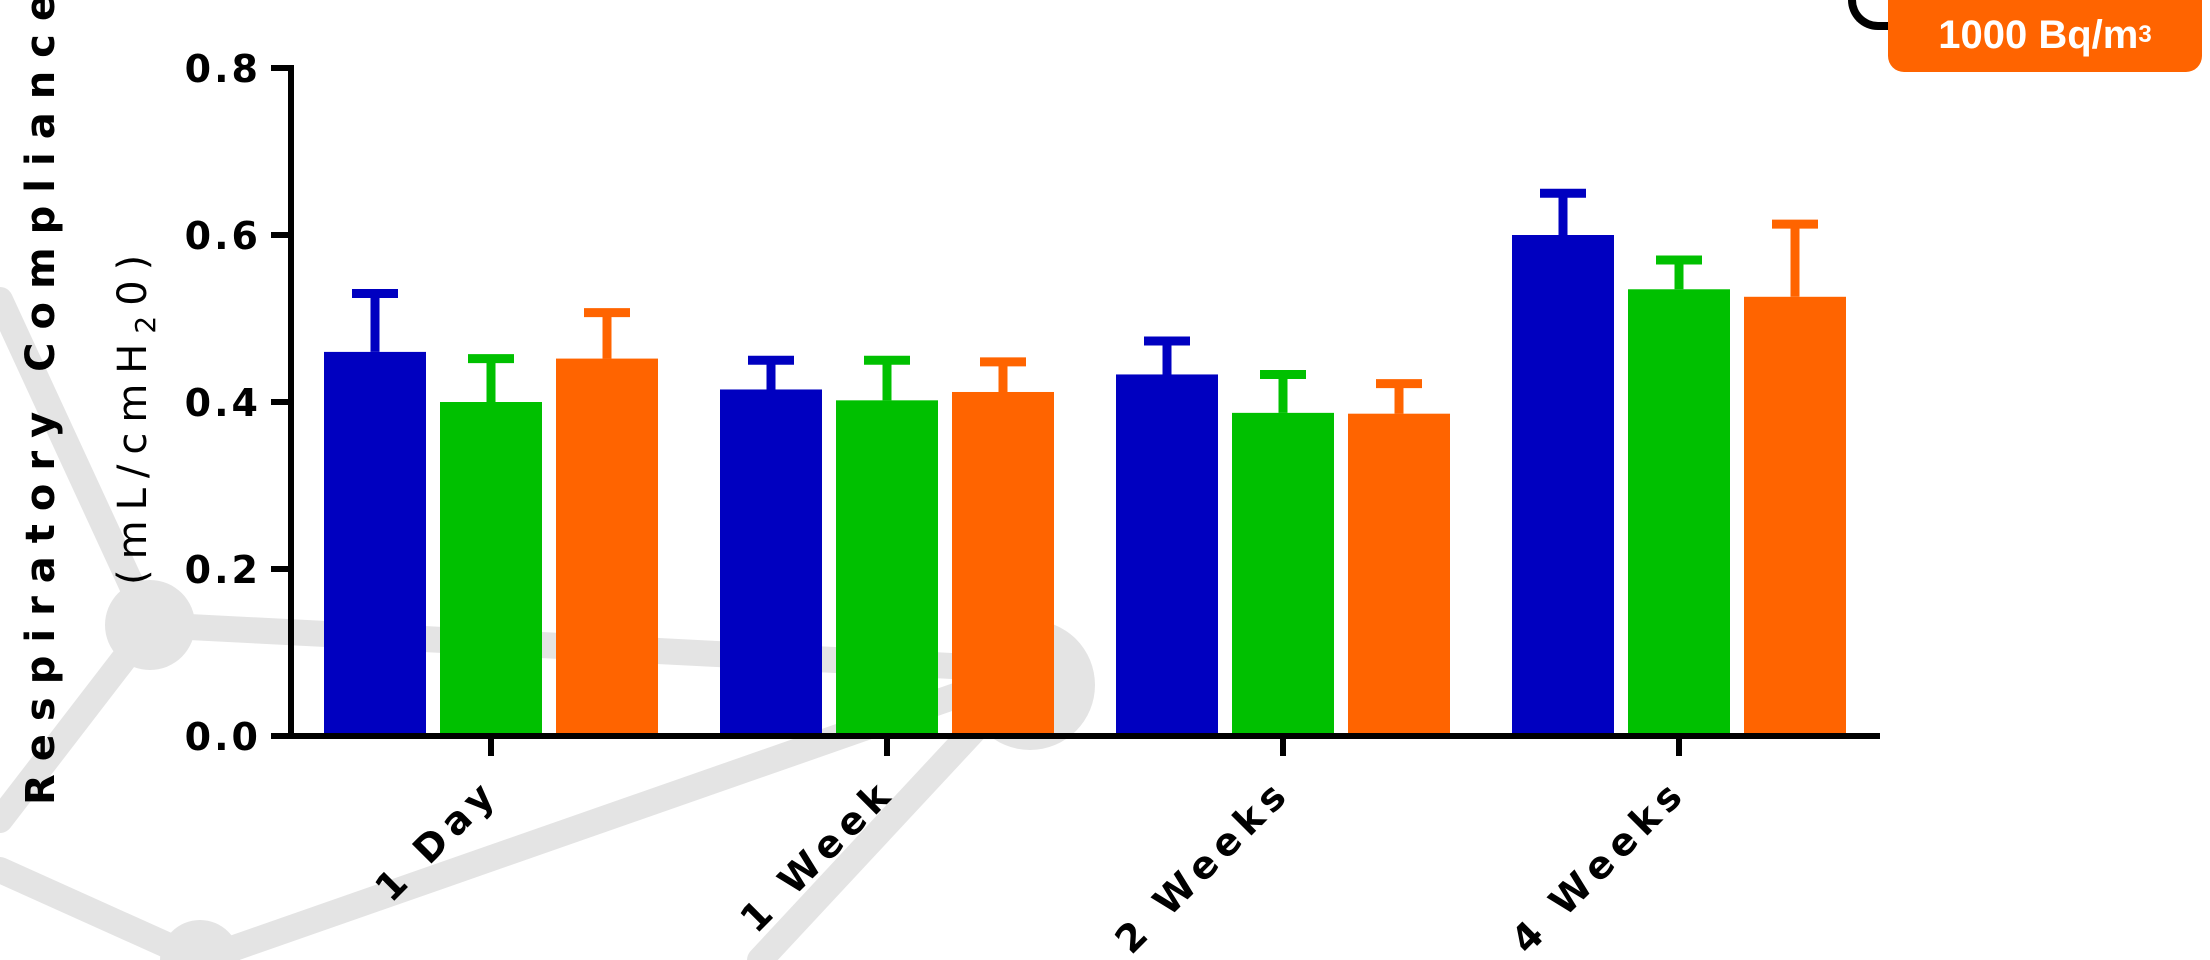 Image resolution: width=2210 pixels, height=960 pixels. Describe the element at coordinates (887, 568) in the screenshot. I see `bar-series2-1-week` at that location.